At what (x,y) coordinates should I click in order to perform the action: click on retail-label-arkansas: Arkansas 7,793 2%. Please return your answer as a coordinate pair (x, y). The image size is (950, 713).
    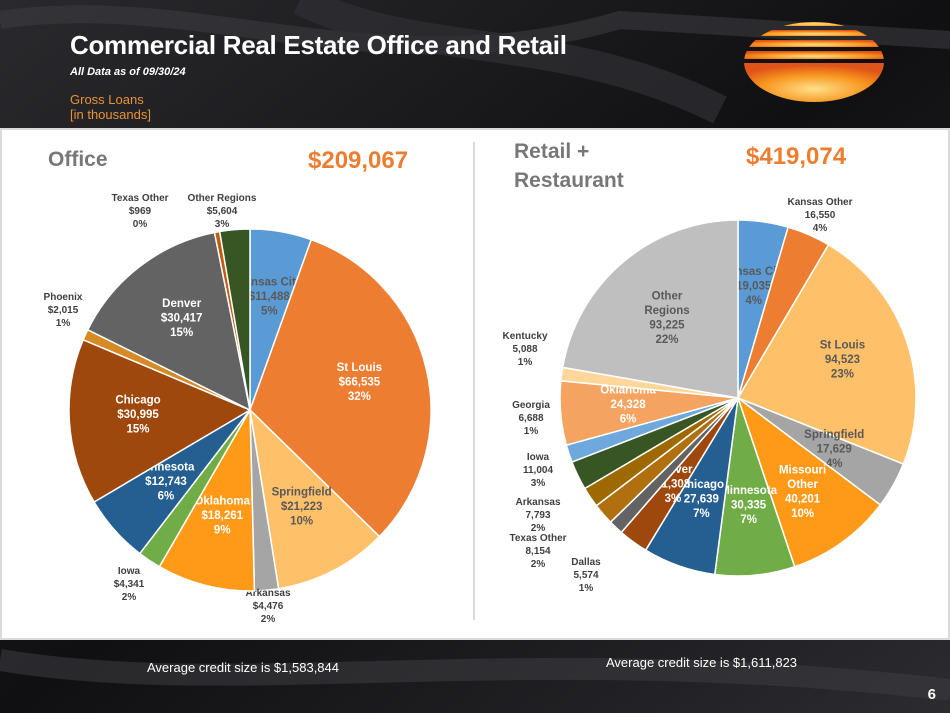
    Looking at the image, I should click on (537, 515).